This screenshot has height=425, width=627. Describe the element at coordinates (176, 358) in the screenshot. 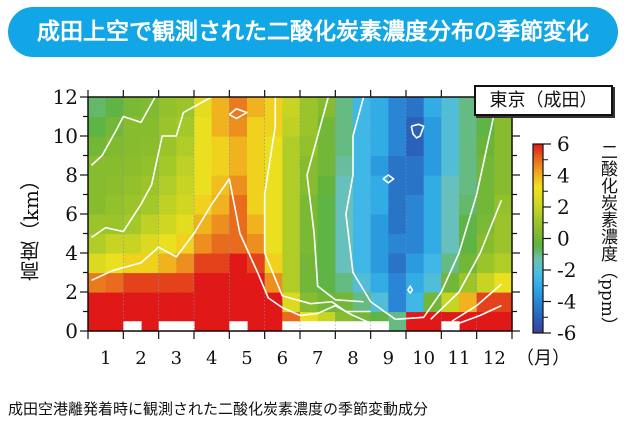

I see `x-tick-label: 3` at that location.